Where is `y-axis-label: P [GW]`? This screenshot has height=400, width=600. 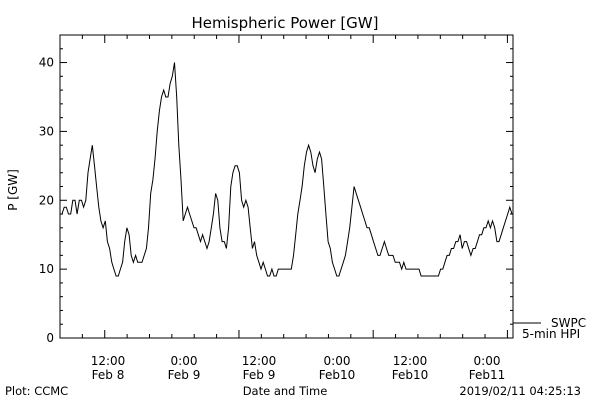
y-axis-label: P [GW] is located at coordinates (13, 190).